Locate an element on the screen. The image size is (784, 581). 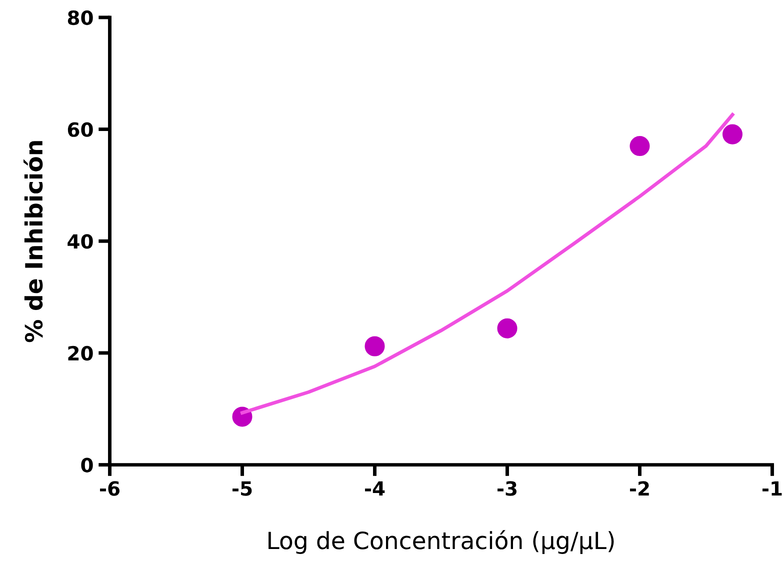
x-tick-label: -2 is located at coordinates (639, 488).